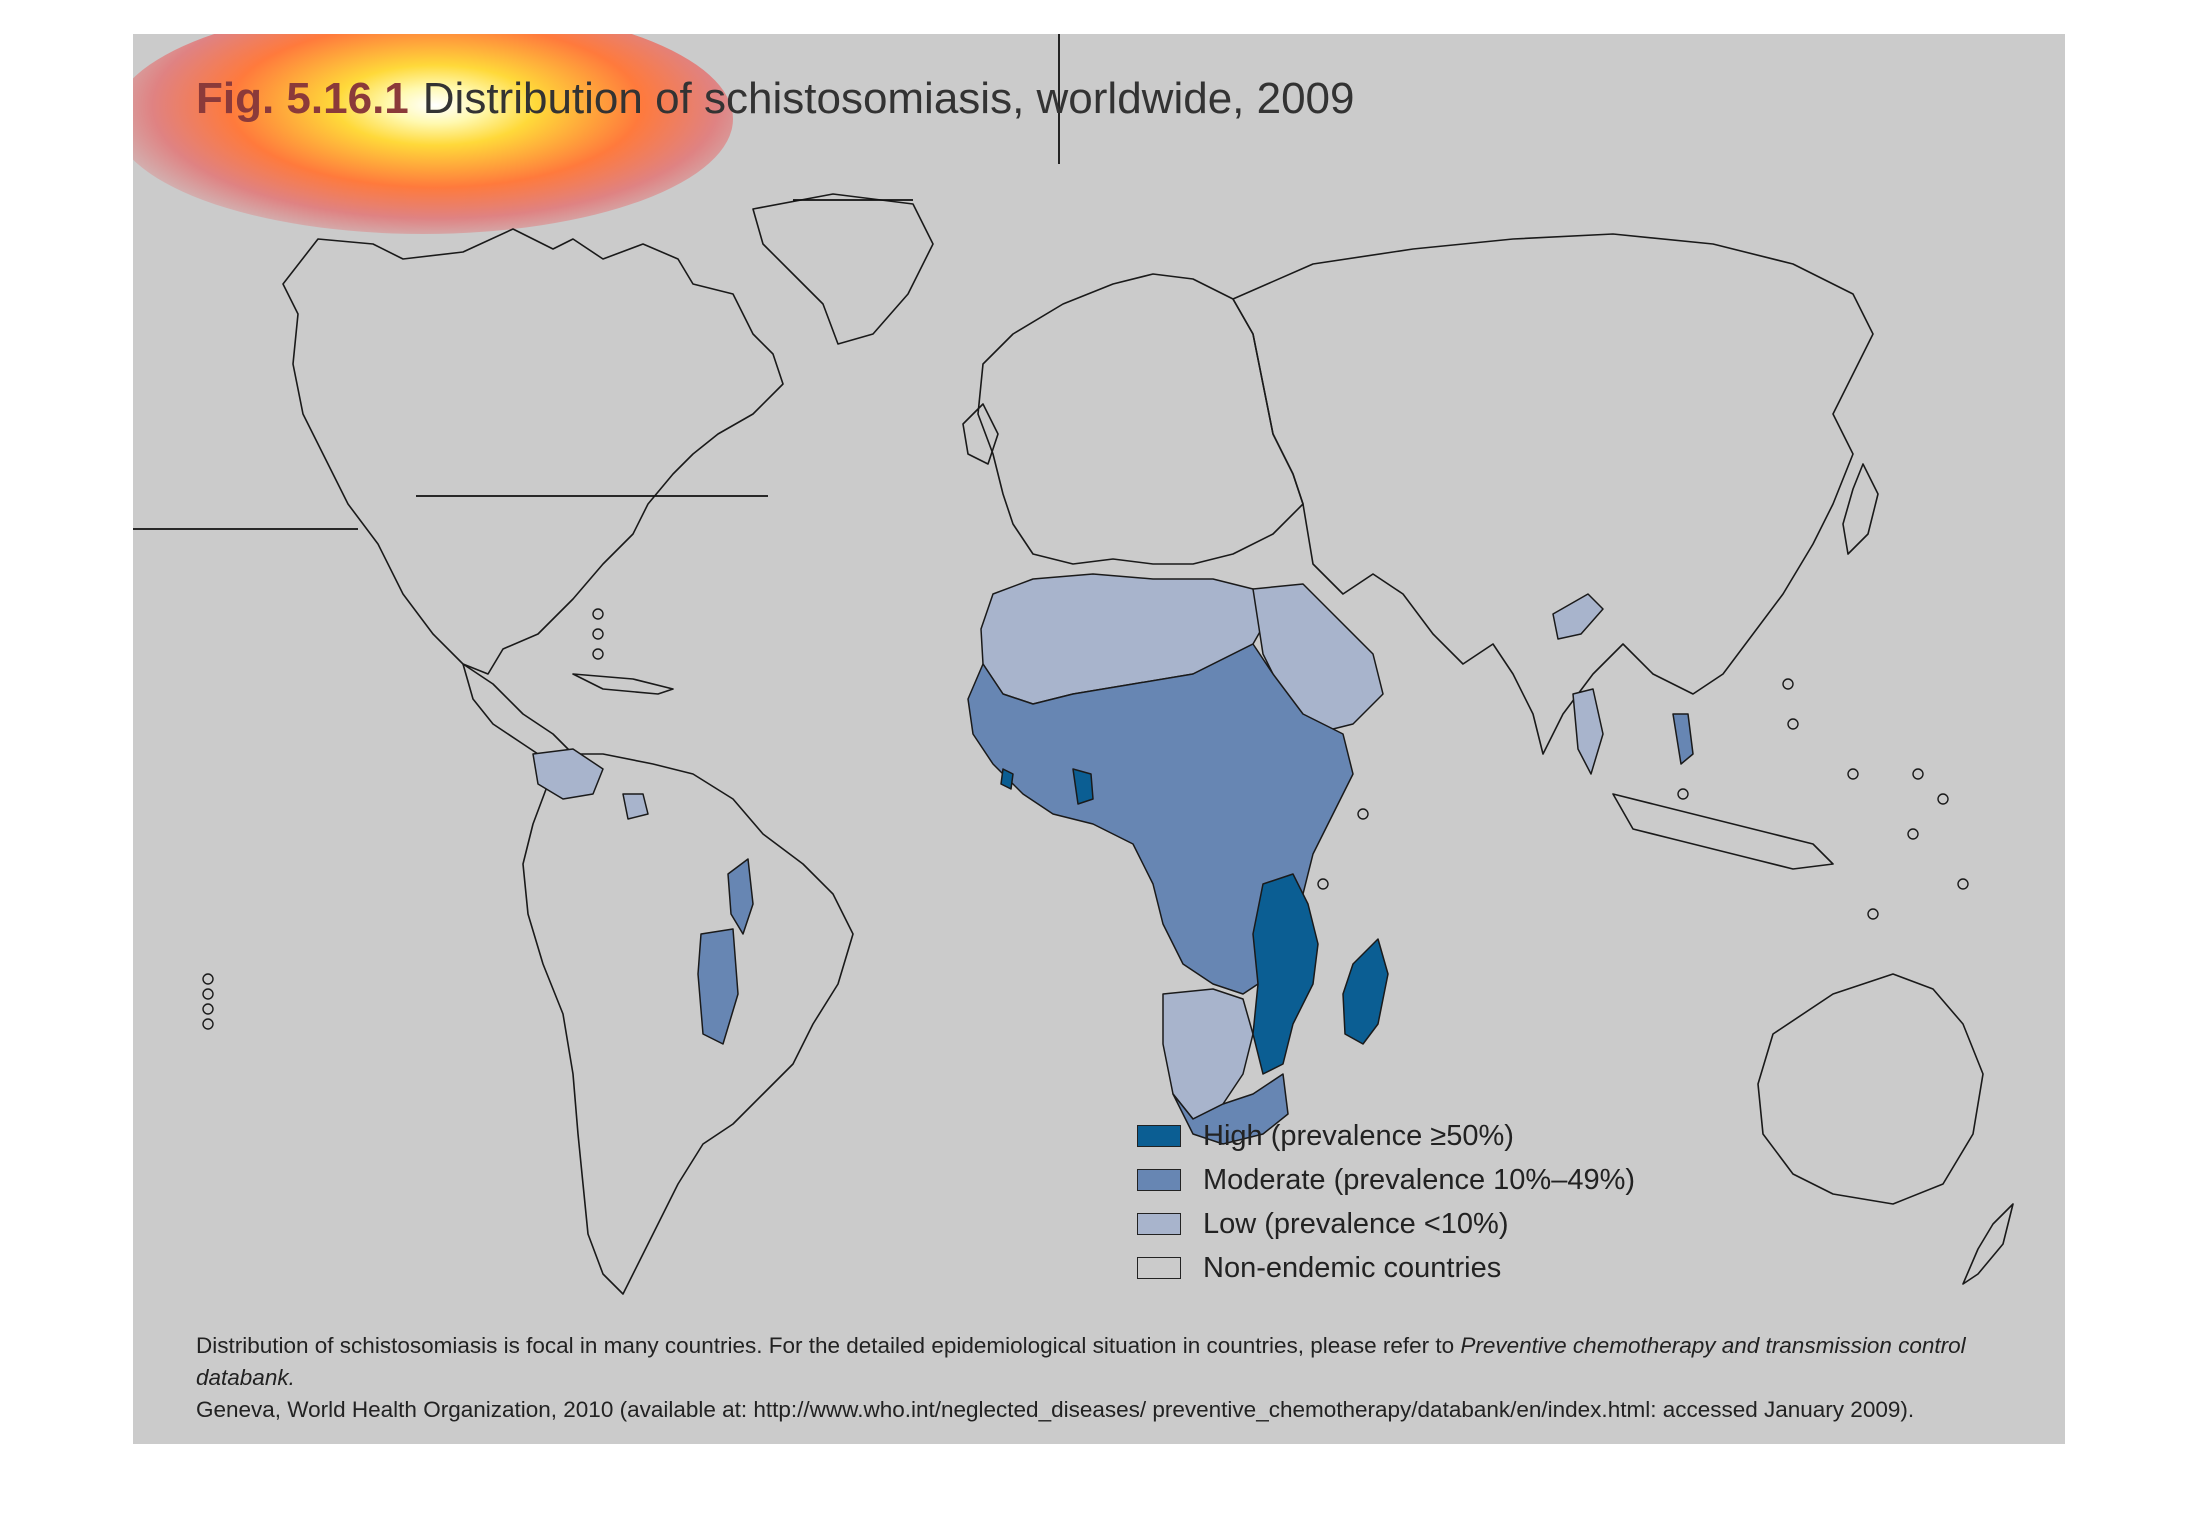 This screenshot has width=2190, height=1530. I want to click on japan-outline, so click(1860, 509).